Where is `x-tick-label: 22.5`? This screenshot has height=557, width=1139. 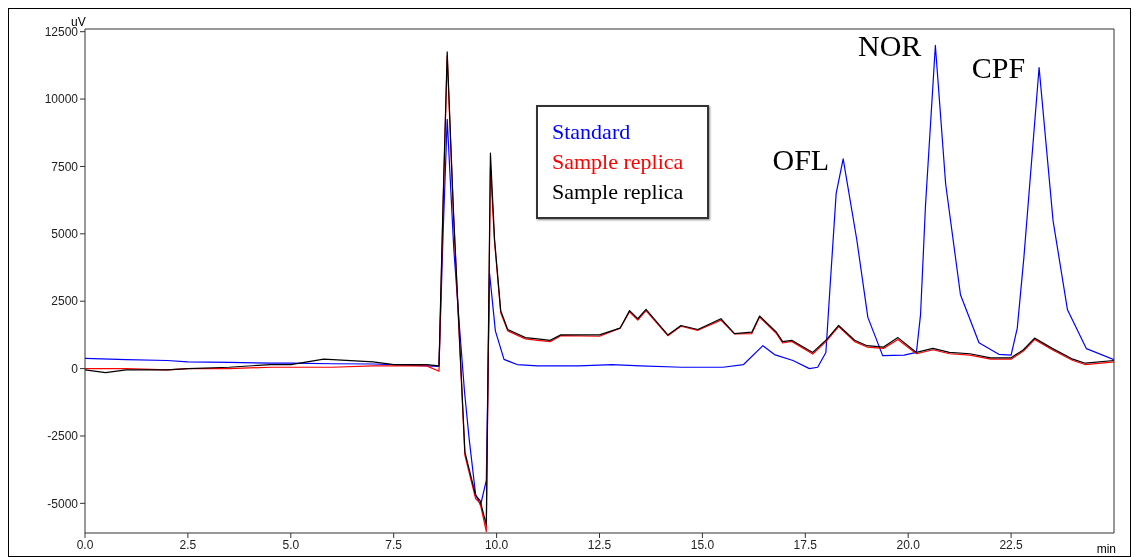
x-tick-label: 22.5 is located at coordinates (1011, 544).